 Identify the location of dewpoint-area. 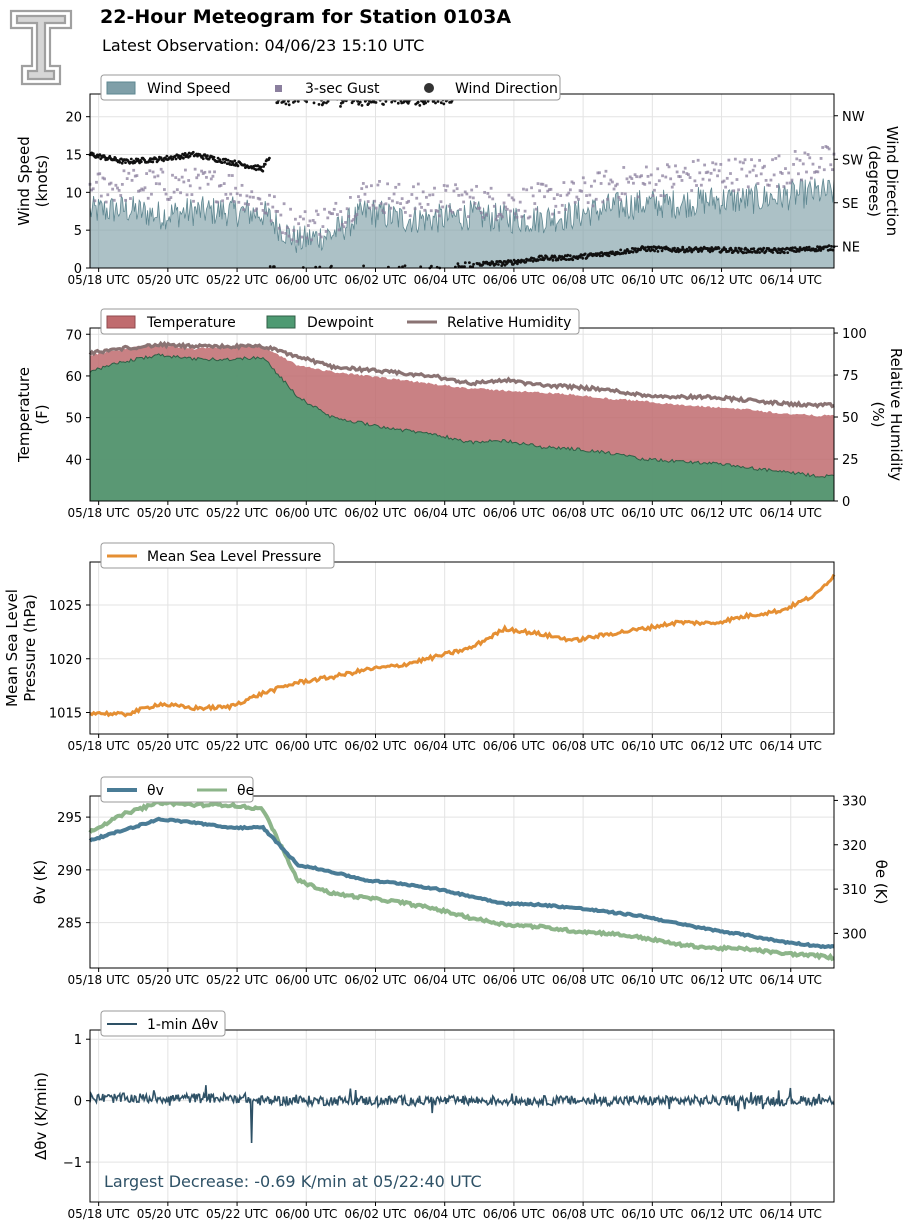
(462, 427).